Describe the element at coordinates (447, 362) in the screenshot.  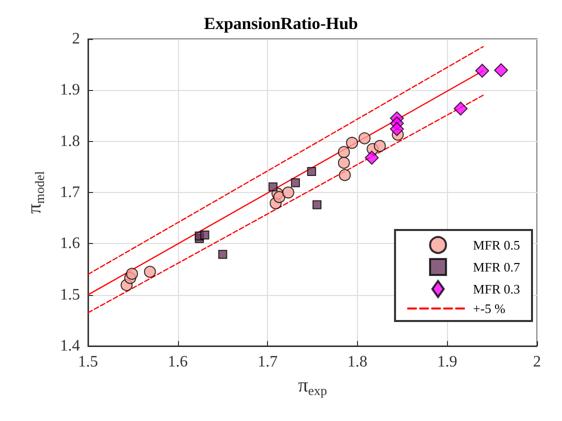
I see `x-tick-label: 1.9` at that location.